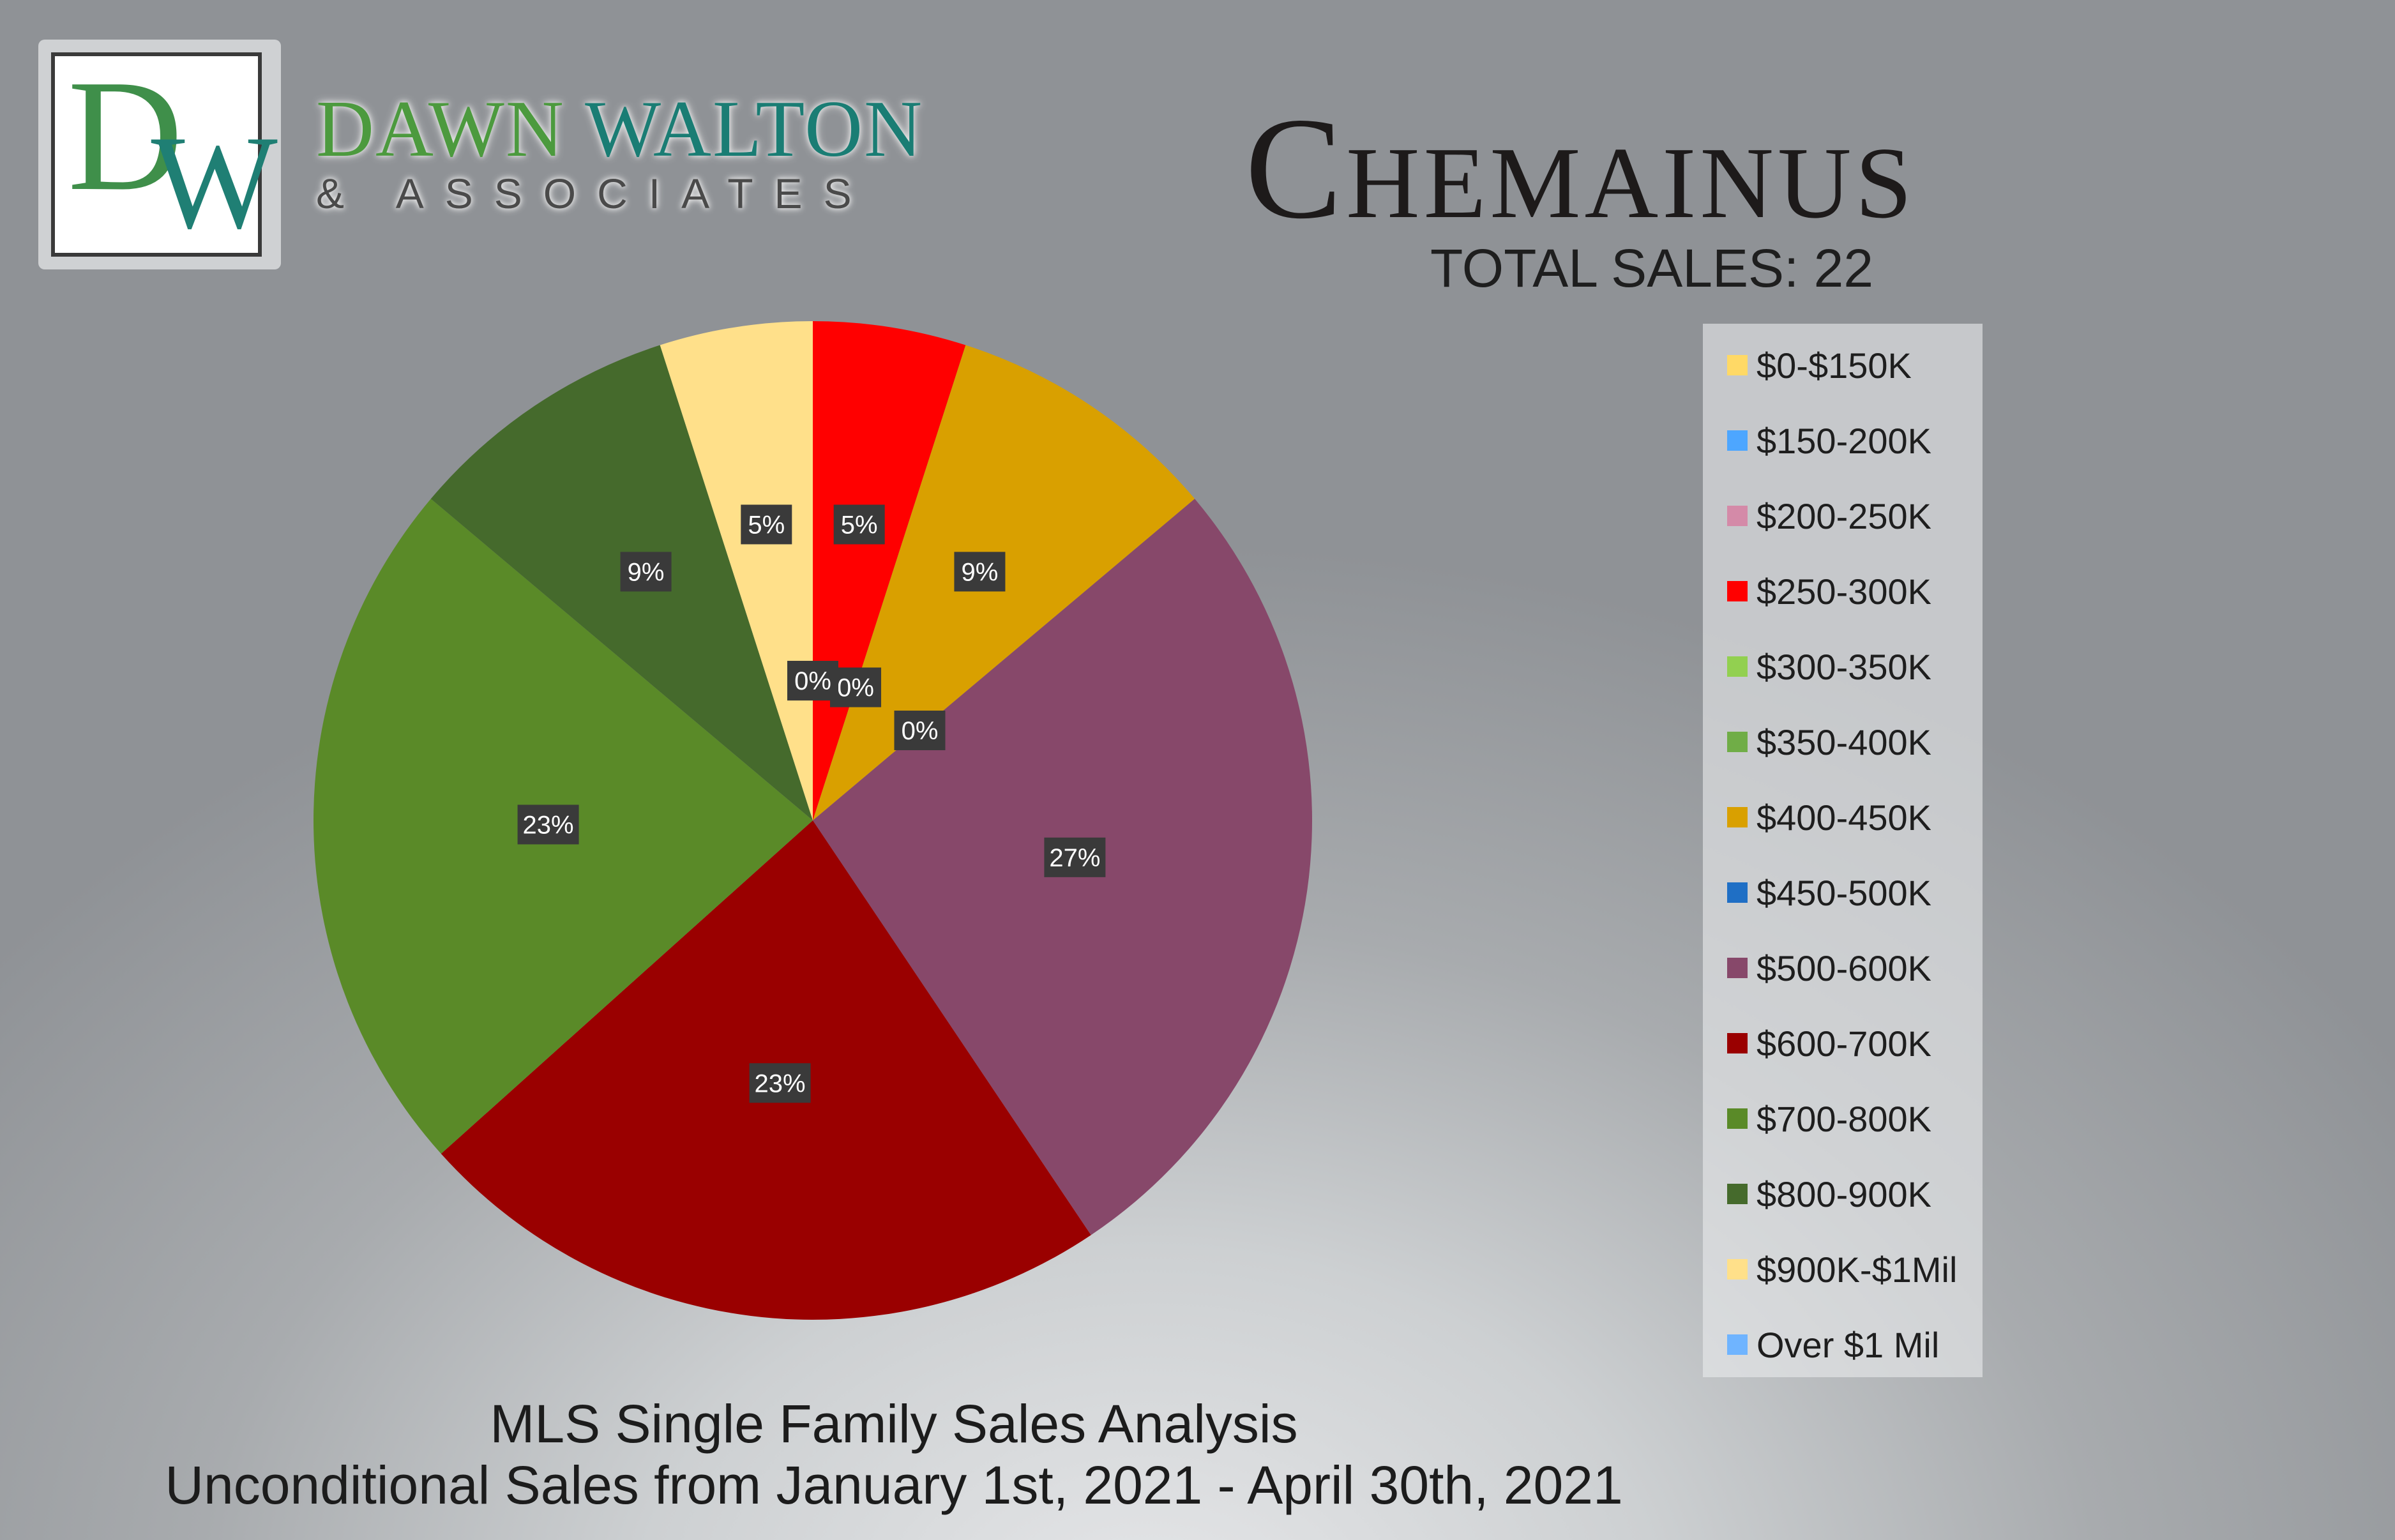 The image size is (2395, 1540). I want to click on legend-label: $500-600K, so click(1844, 967).